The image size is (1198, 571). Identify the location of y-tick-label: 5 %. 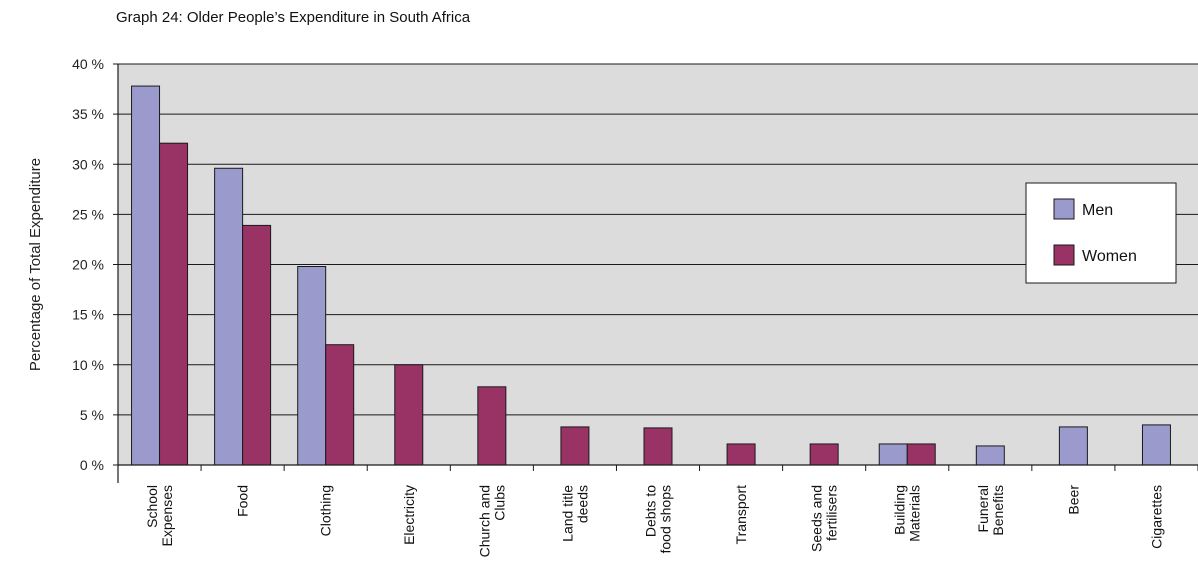
(92, 415).